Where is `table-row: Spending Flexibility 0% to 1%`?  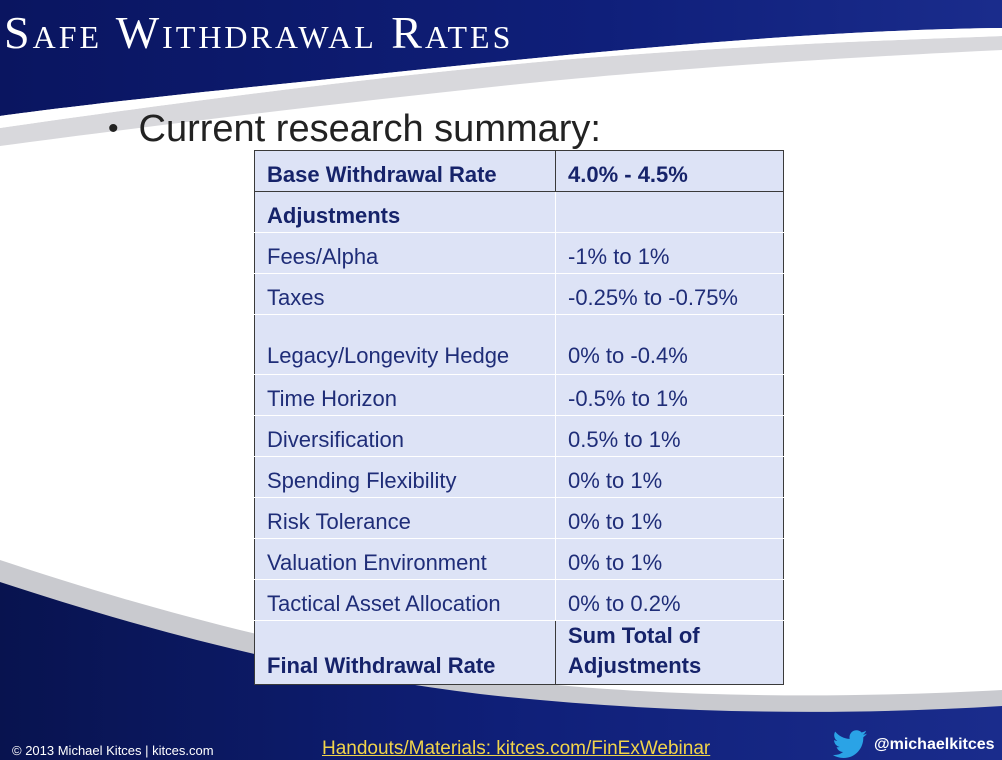 table-row: Spending Flexibility 0% to 1% is located at coordinates (519, 477).